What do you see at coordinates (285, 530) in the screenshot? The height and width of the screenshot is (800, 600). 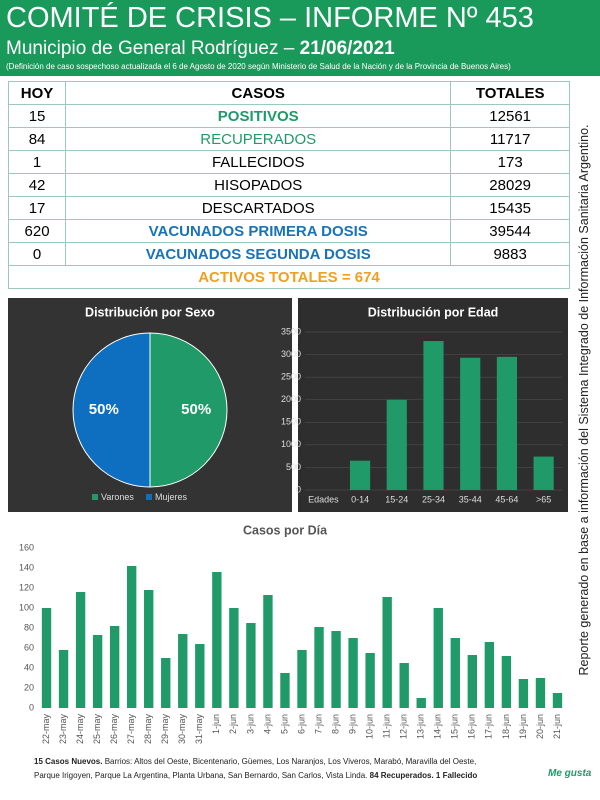 I see `chart-title: Casos por Día` at bounding box center [285, 530].